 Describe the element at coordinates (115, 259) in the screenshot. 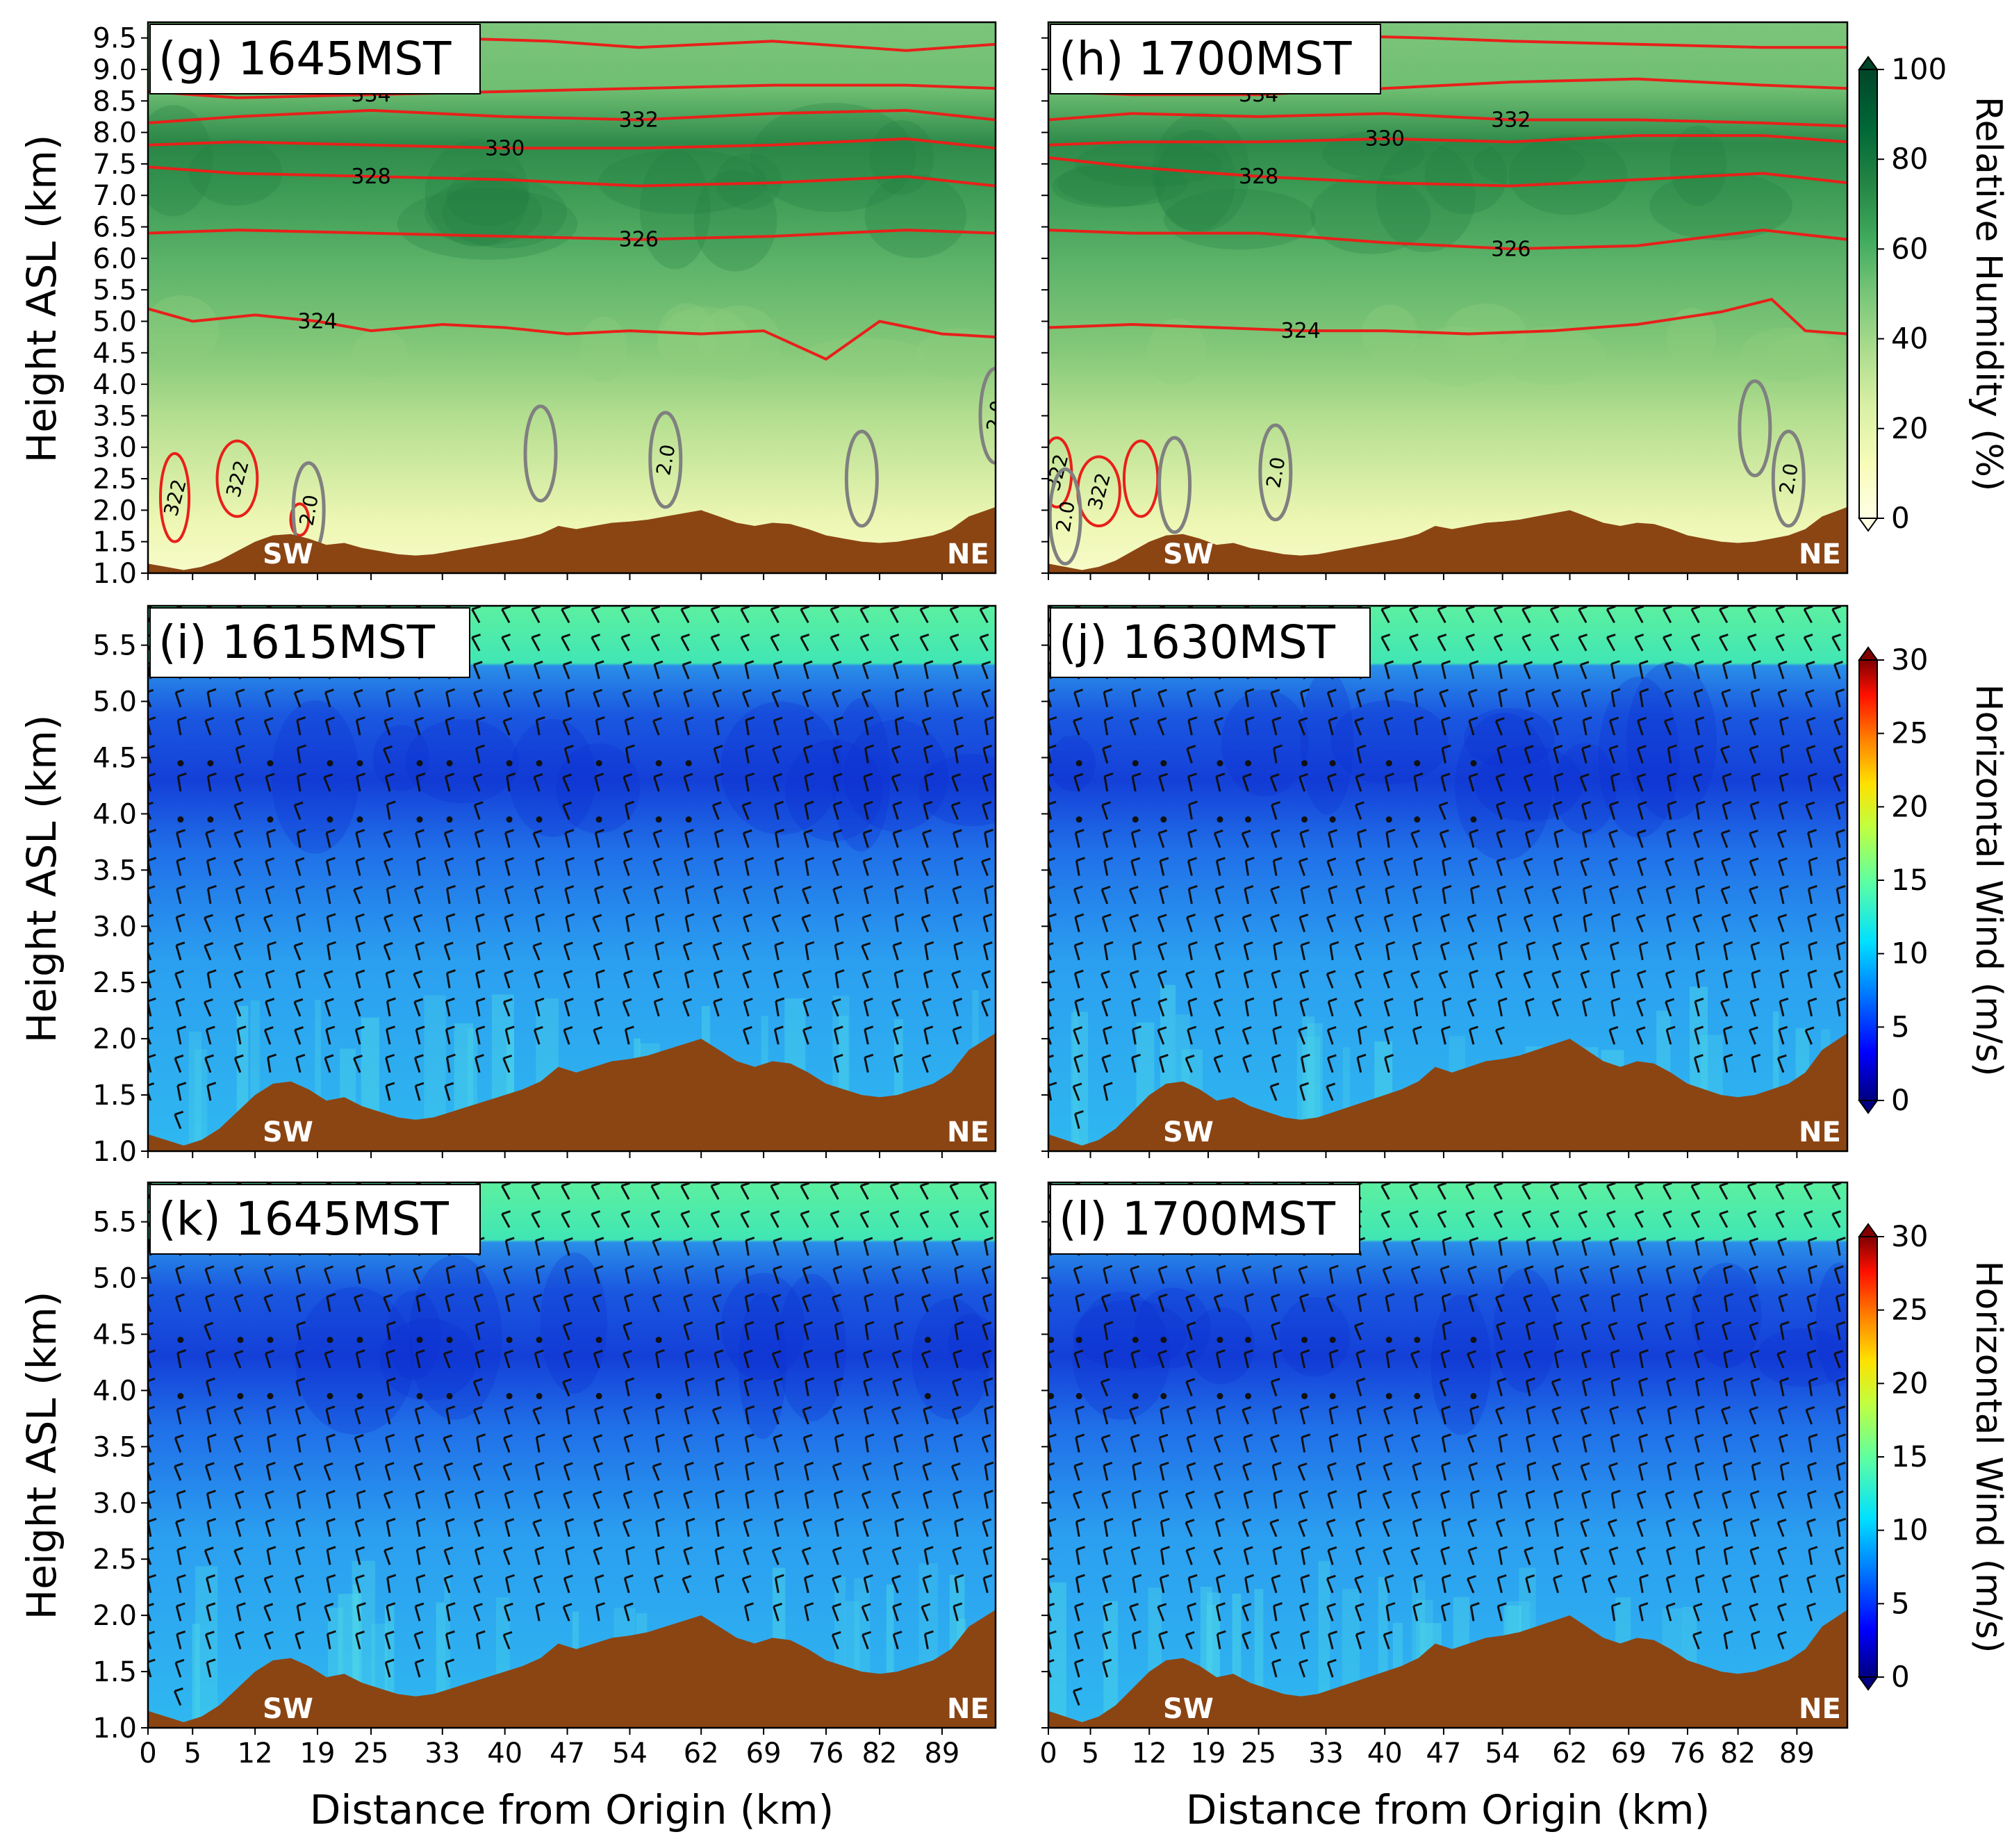

I see `y-tick-label: 6.0` at that location.